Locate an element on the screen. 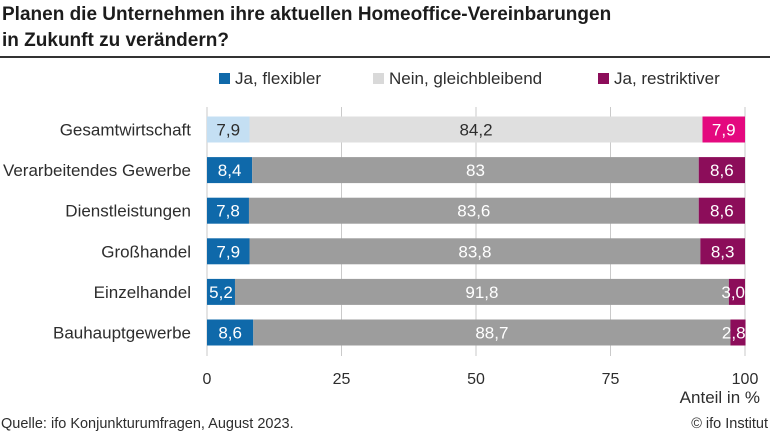 The width and height of the screenshot is (770, 433). value-label-ja-flexibler: 5,2 is located at coordinates (221, 292).